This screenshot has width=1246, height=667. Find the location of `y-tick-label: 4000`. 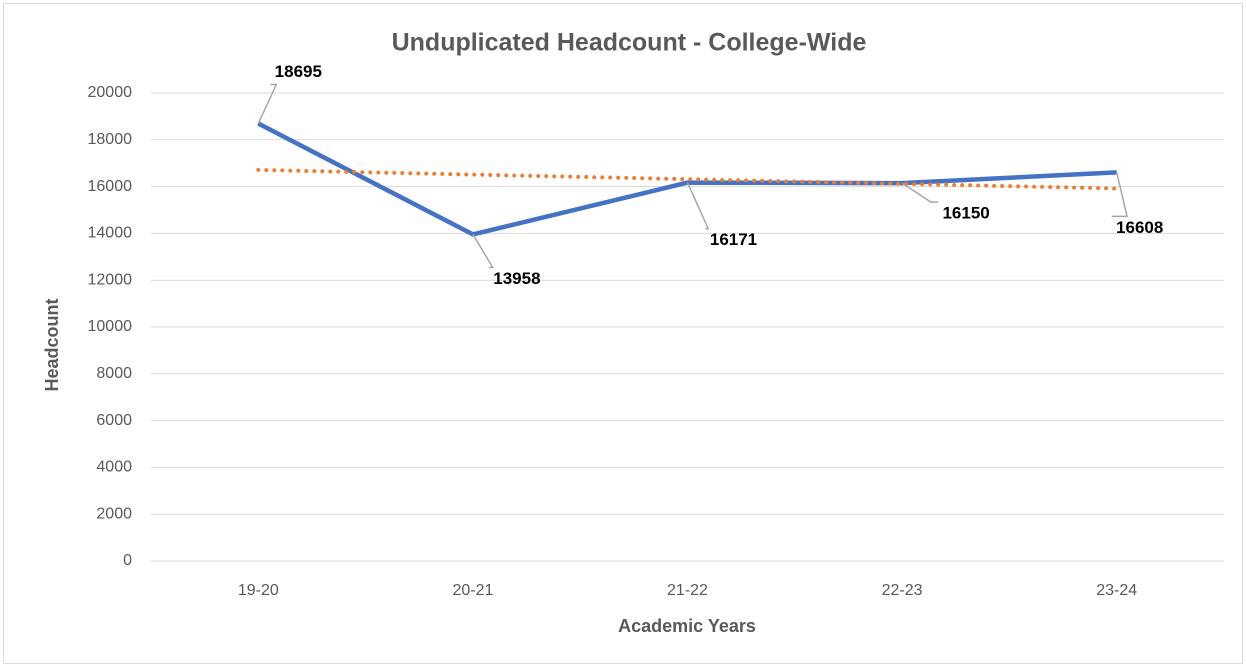

y-tick-label: 4000 is located at coordinates (114, 467).